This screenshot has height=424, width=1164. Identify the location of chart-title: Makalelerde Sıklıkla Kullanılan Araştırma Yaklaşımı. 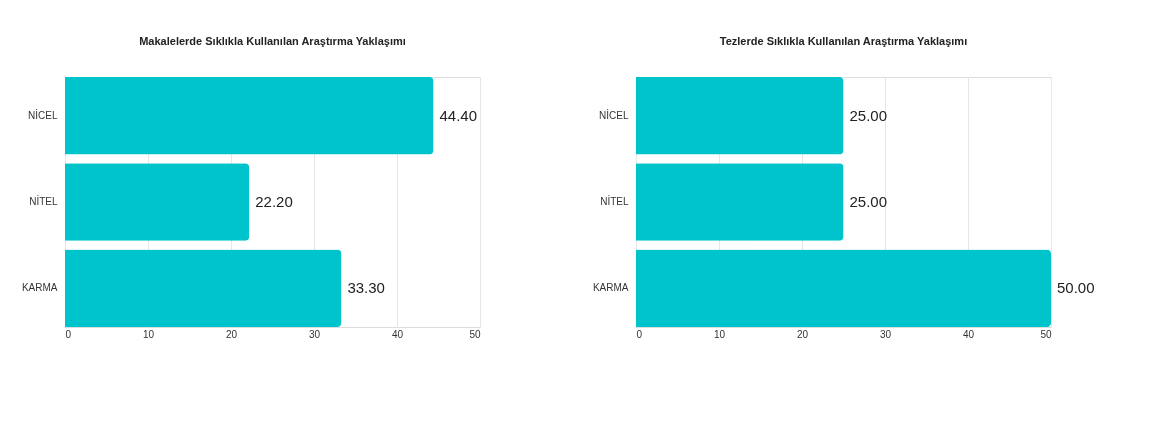
(272, 41).